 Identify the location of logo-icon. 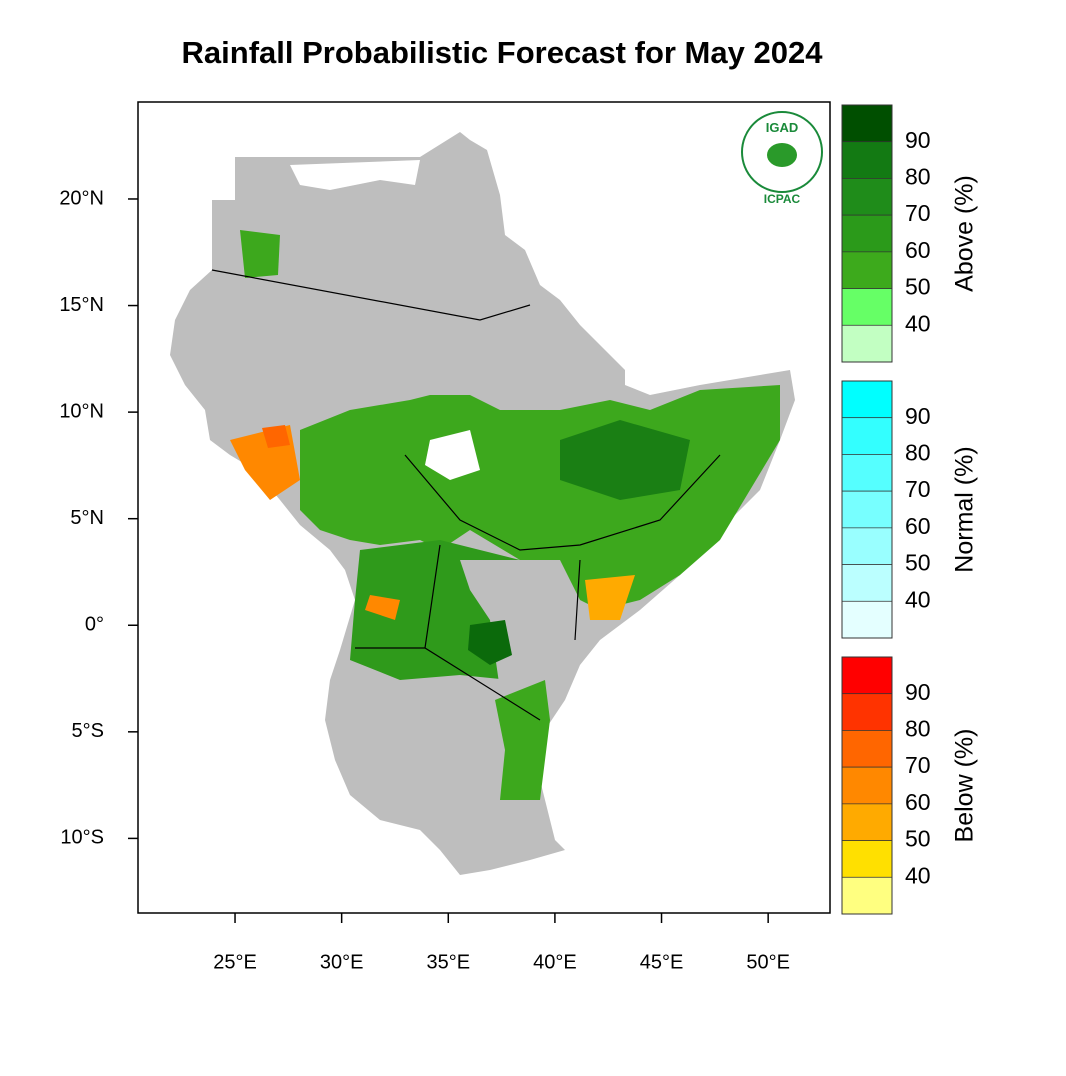
(782, 155).